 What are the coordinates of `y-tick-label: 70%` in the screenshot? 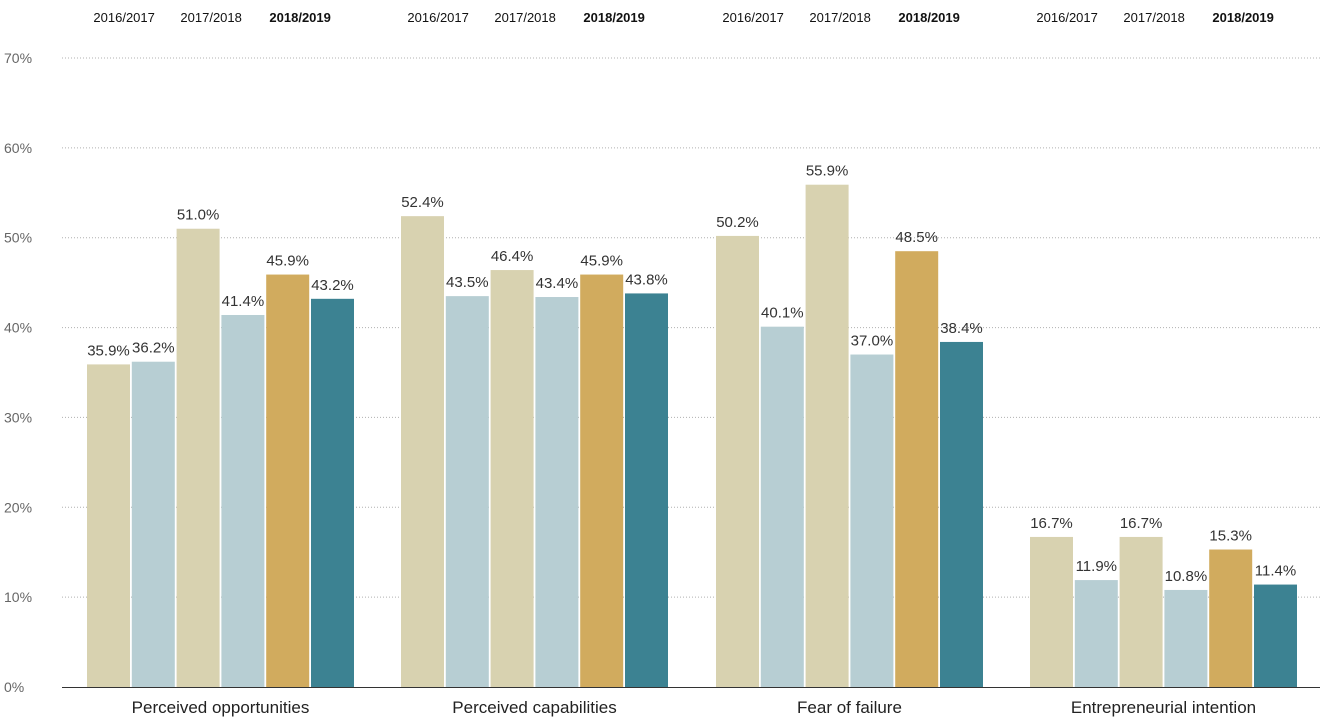 It's located at (18, 58).